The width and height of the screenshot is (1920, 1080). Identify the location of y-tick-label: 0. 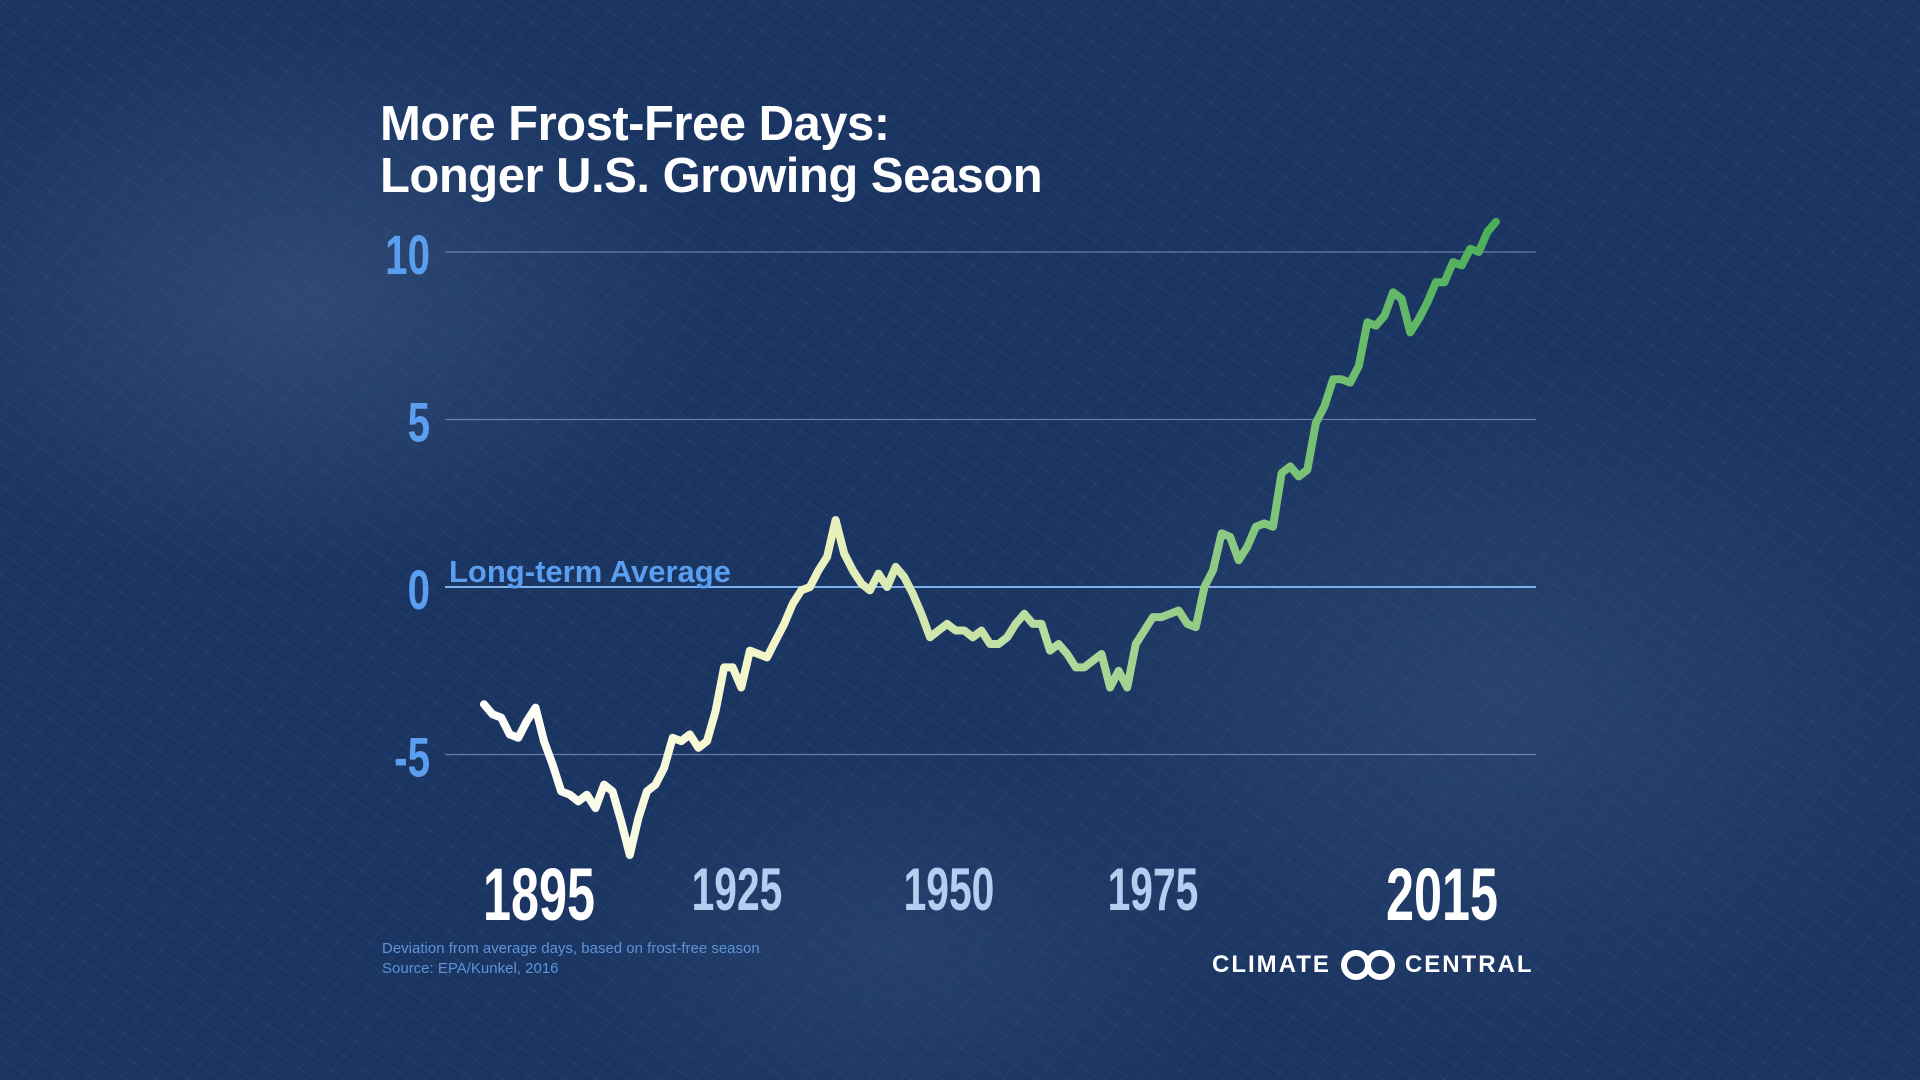
(419, 591).